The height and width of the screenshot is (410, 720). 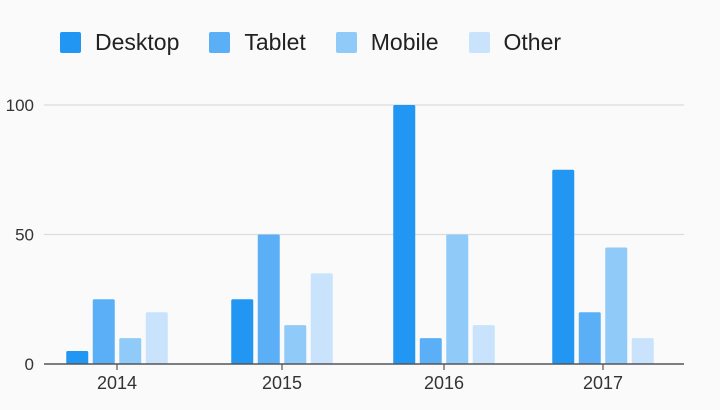 What do you see at coordinates (483, 344) in the screenshot?
I see `bar-other-2016` at bounding box center [483, 344].